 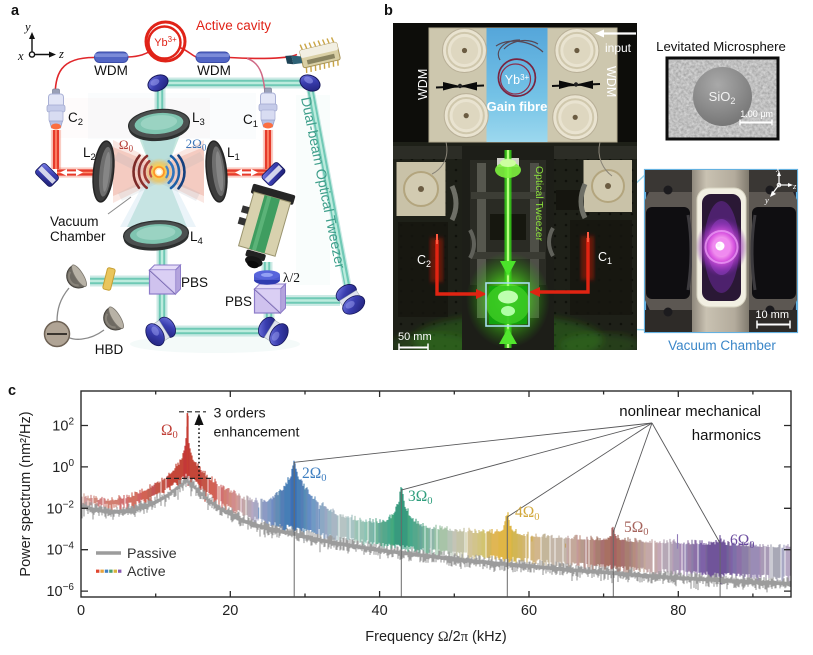 I want to click on svg-text: 0, so click(x=81, y=611).